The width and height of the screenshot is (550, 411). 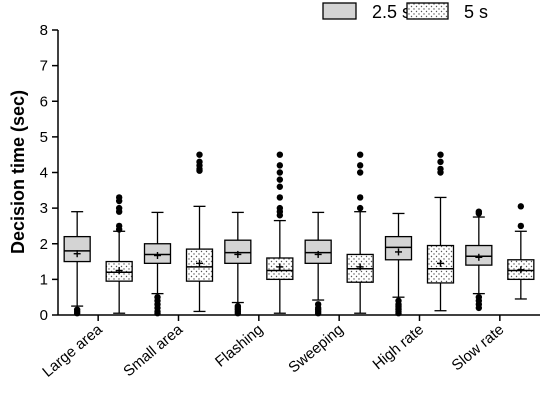 I want to click on y-axis-title: Decision time (sec), so click(x=18, y=172).